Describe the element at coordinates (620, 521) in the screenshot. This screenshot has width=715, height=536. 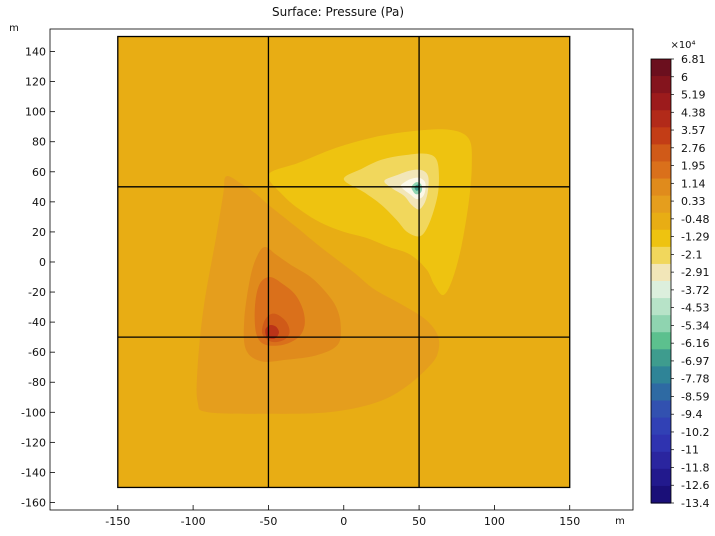
I see `x-axis-unit-label: m` at that location.